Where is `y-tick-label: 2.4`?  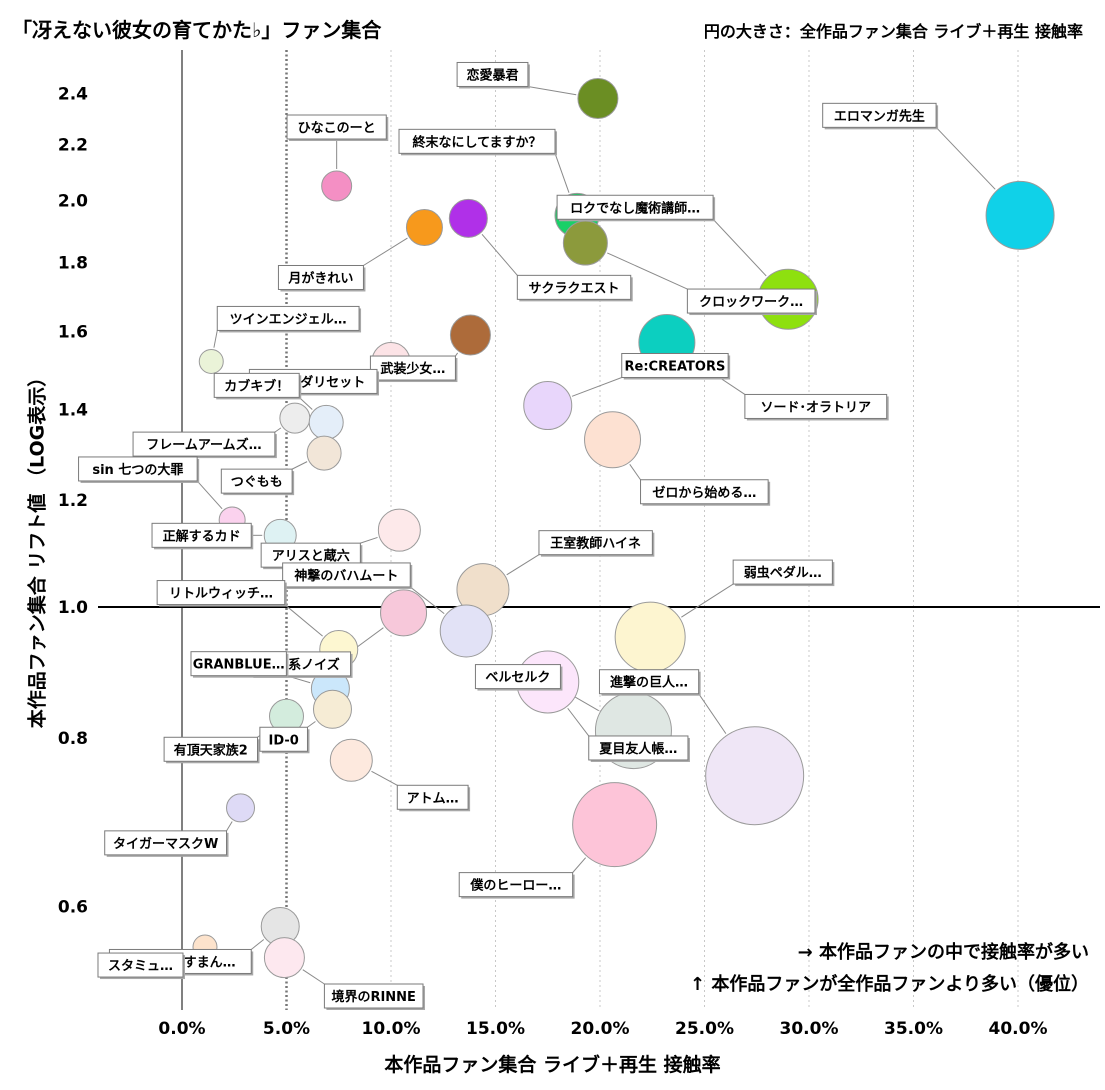
y-tick-label: 2.4 is located at coordinates (73, 95).